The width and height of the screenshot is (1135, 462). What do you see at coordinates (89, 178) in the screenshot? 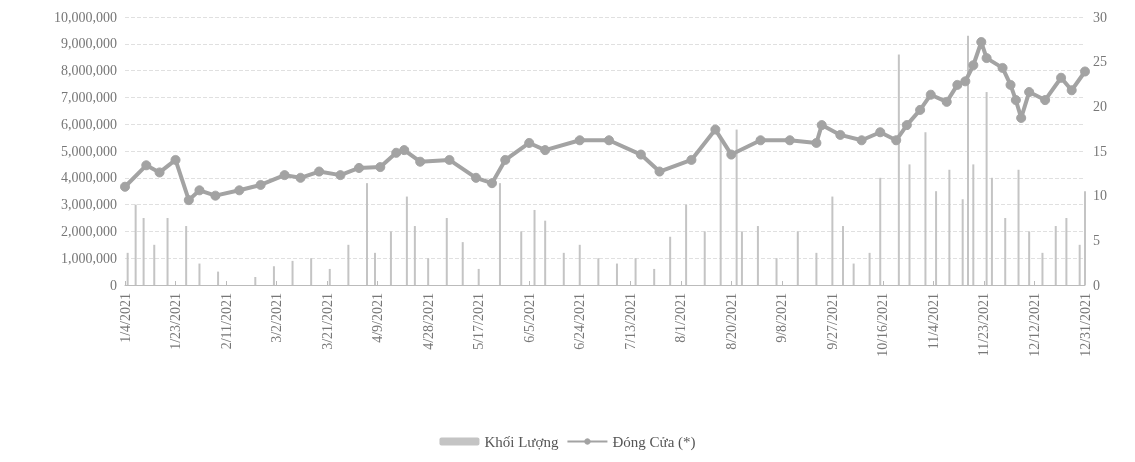
I see `y-tick-label: 4,000,000` at bounding box center [89, 178].